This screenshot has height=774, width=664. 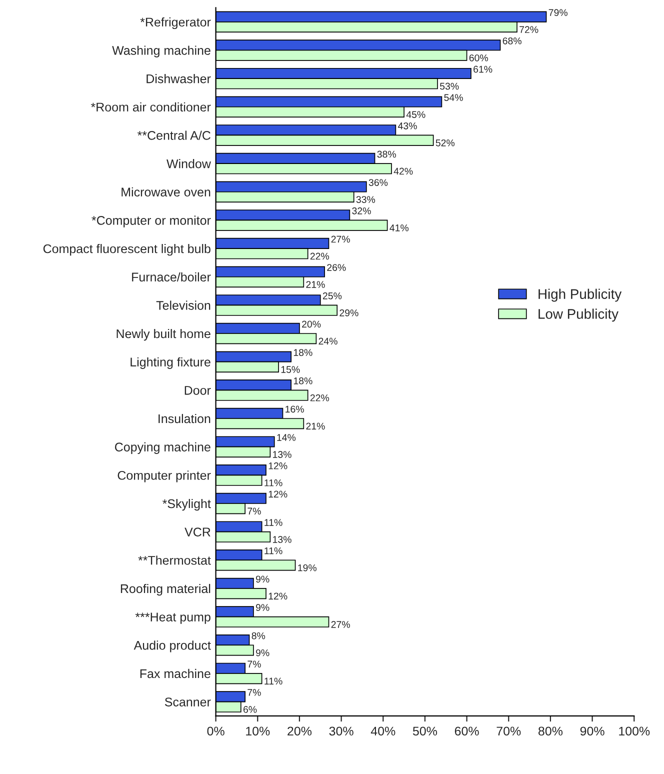 What do you see at coordinates (425, 731) in the screenshot?
I see `x-tick-label: 50%` at bounding box center [425, 731].